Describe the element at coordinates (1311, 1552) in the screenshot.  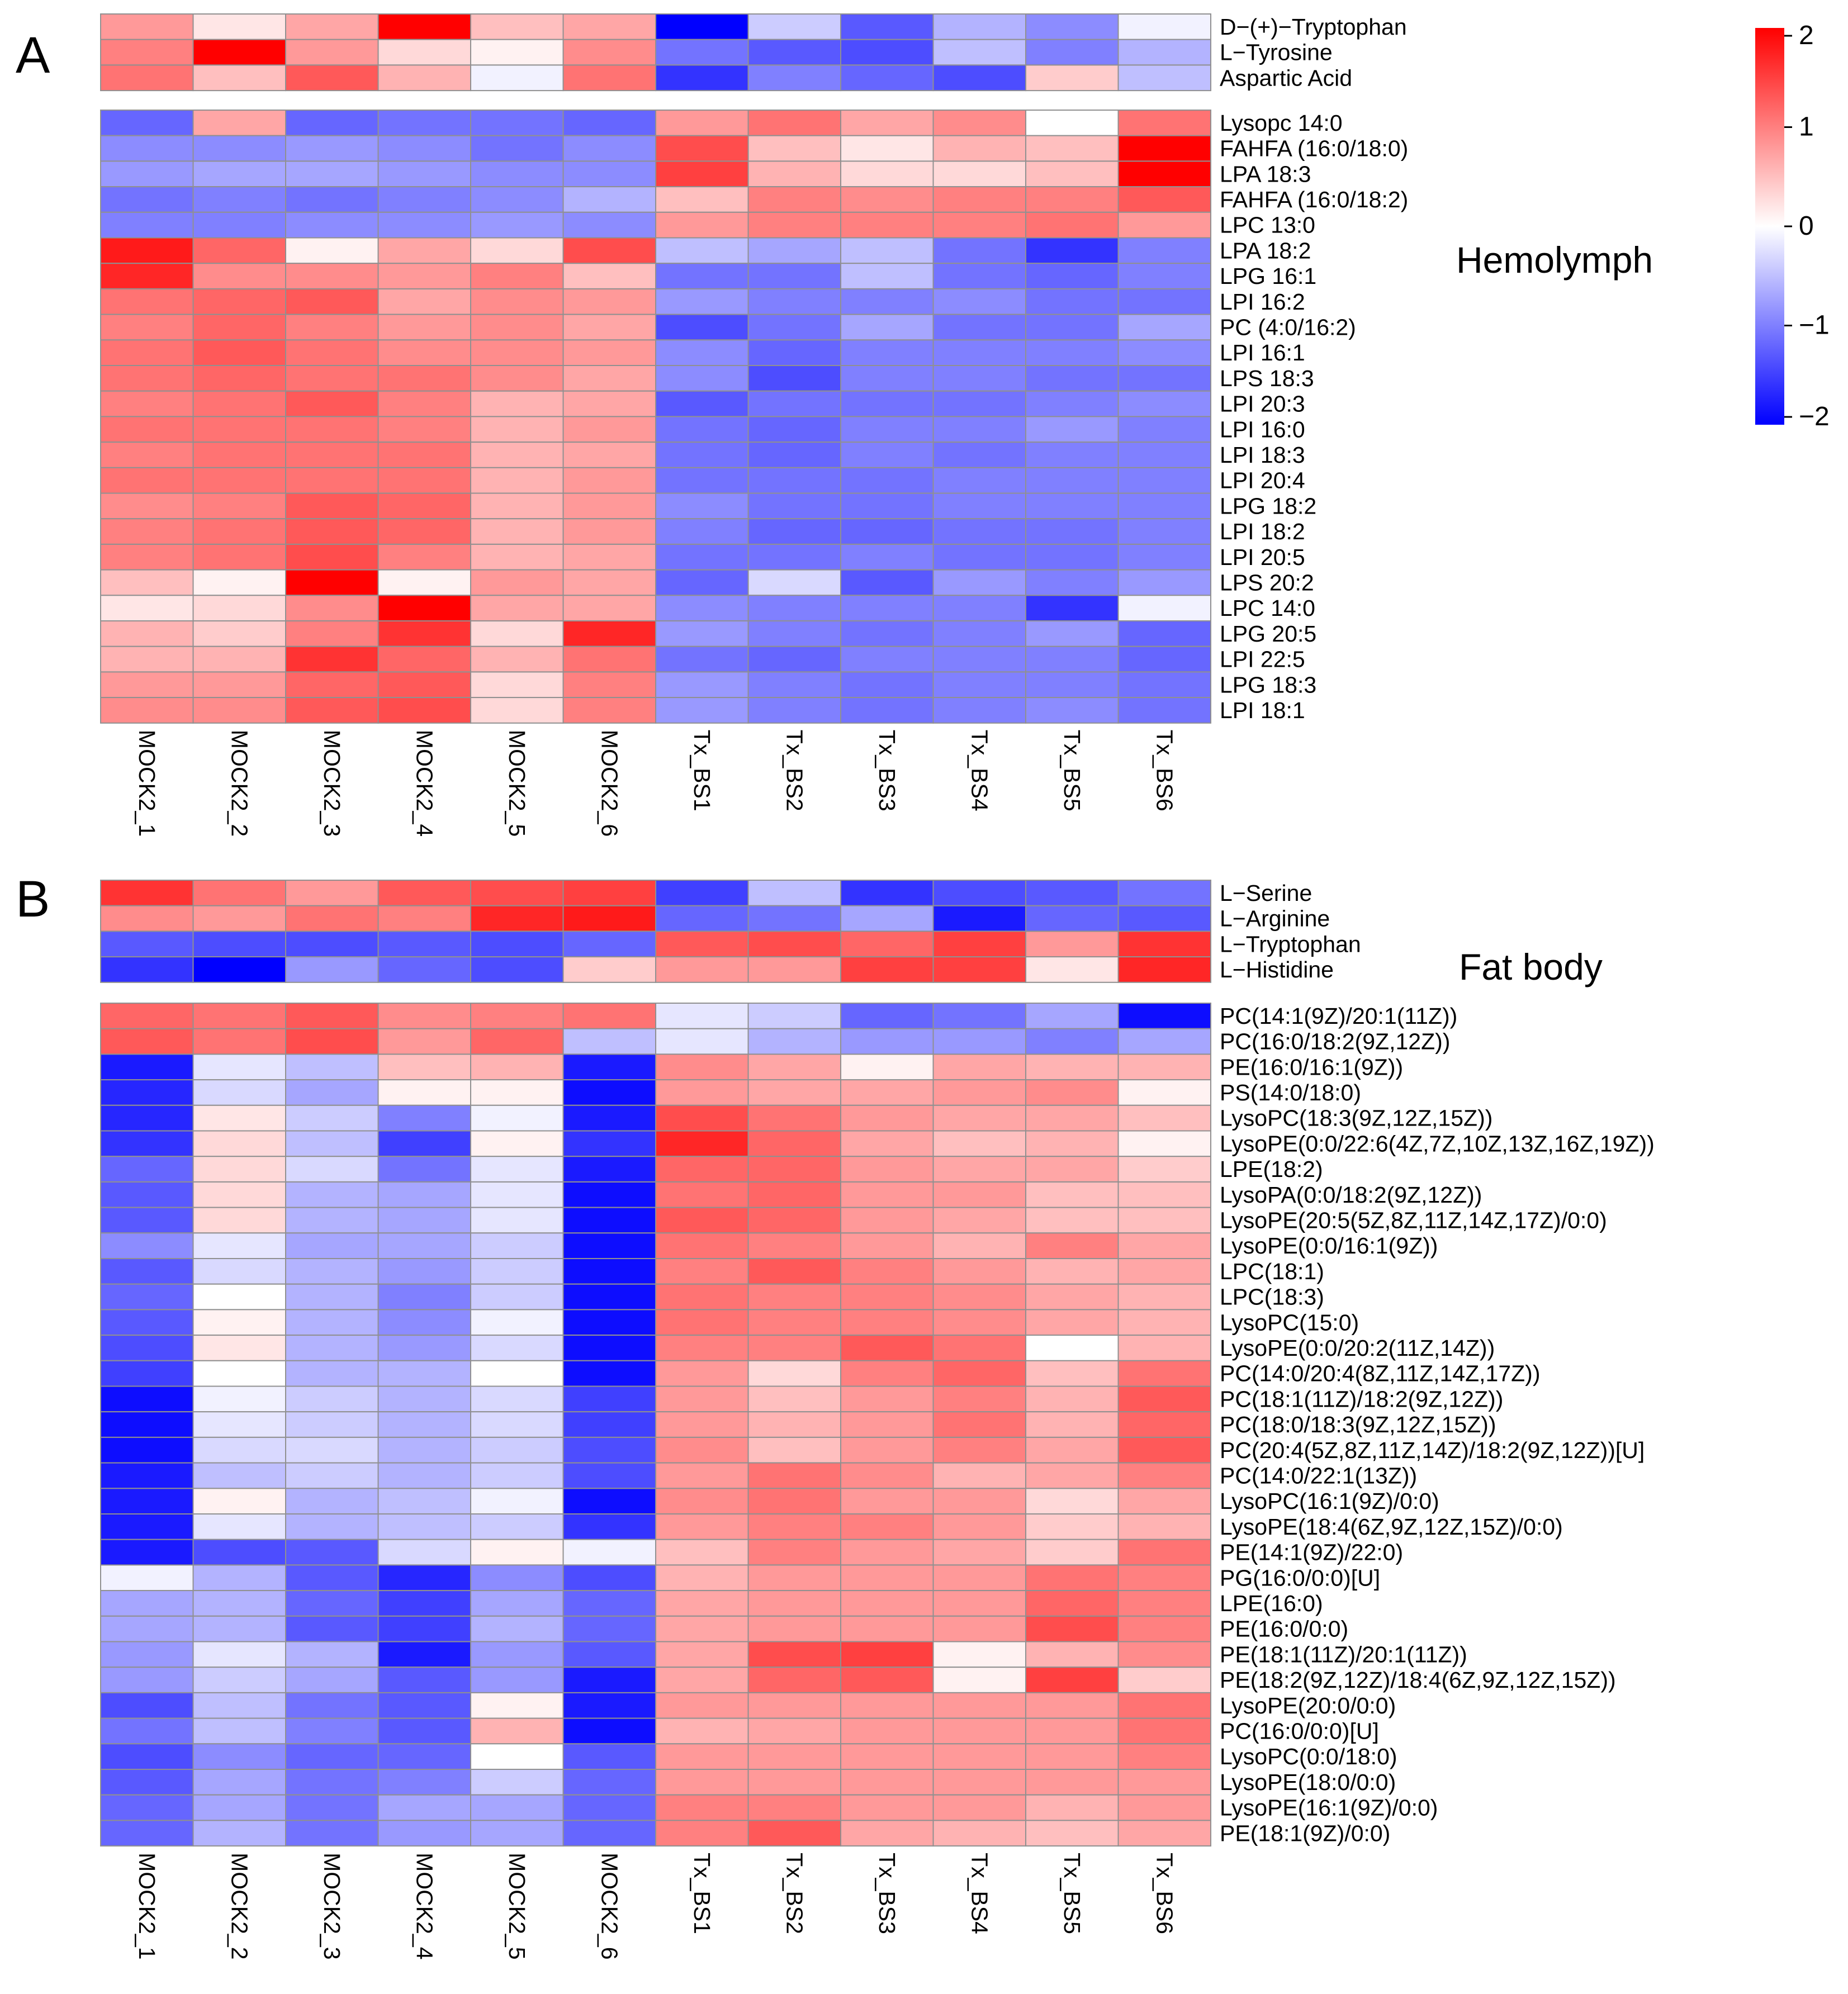
I see `row-label: PE(14:1(9Z)/22:0)` at that location.